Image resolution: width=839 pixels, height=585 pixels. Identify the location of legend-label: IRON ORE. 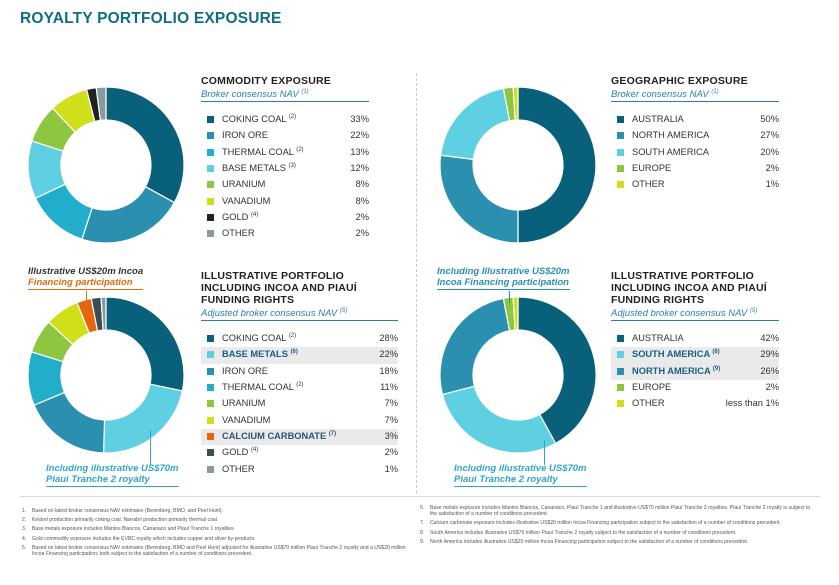
(245, 370).